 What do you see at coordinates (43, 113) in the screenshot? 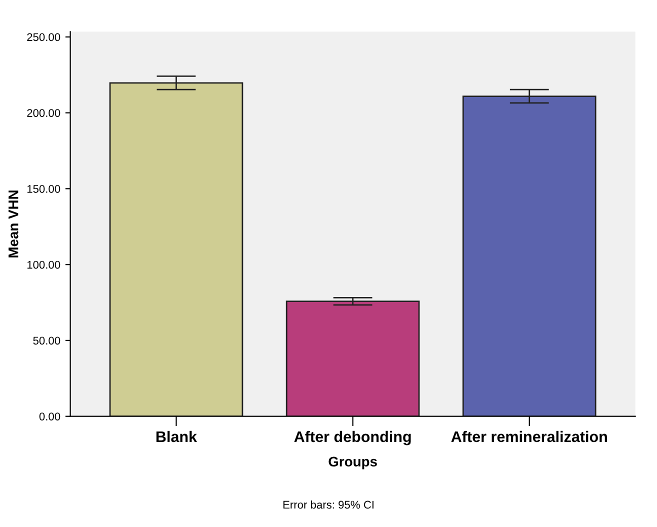
I see `y-tick-label: 200.00` at bounding box center [43, 113].